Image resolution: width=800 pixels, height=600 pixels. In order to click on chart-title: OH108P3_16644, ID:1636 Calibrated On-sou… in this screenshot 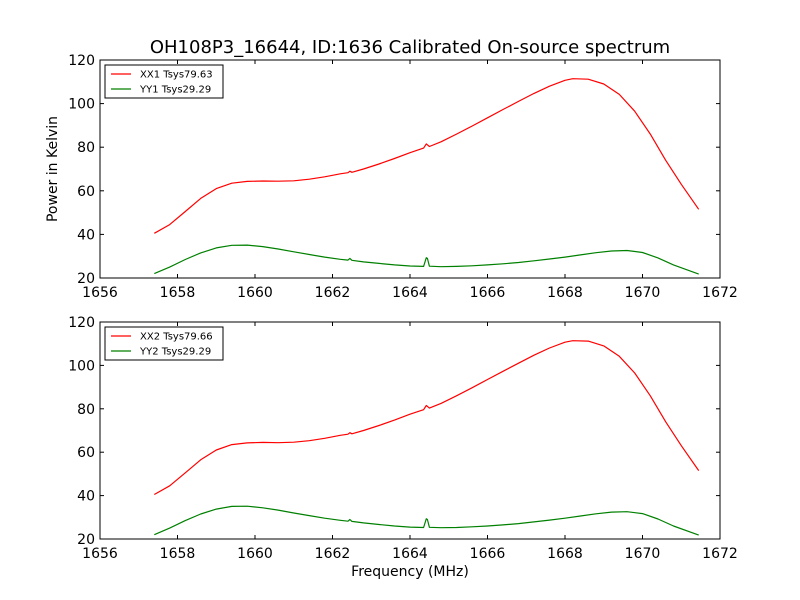, I will do `click(410, 47)`.